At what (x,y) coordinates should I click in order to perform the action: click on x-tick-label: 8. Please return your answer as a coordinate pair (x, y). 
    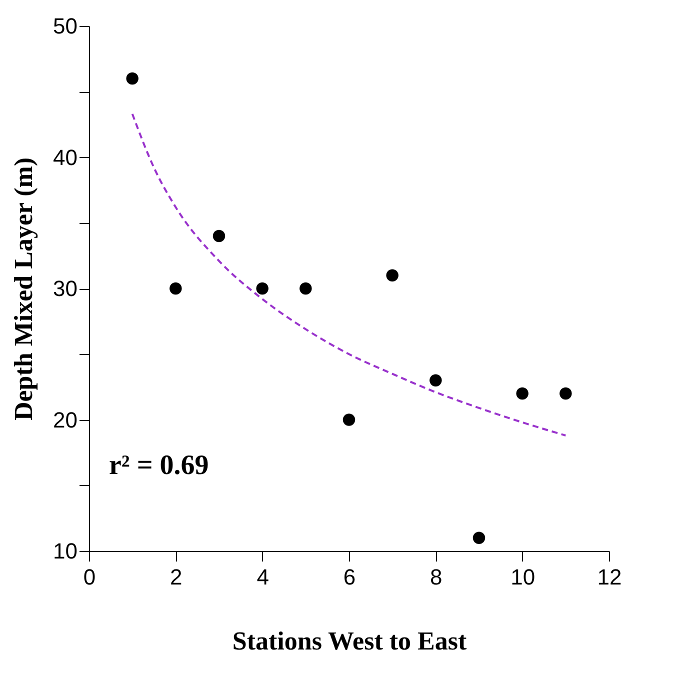
    Looking at the image, I should click on (436, 577).